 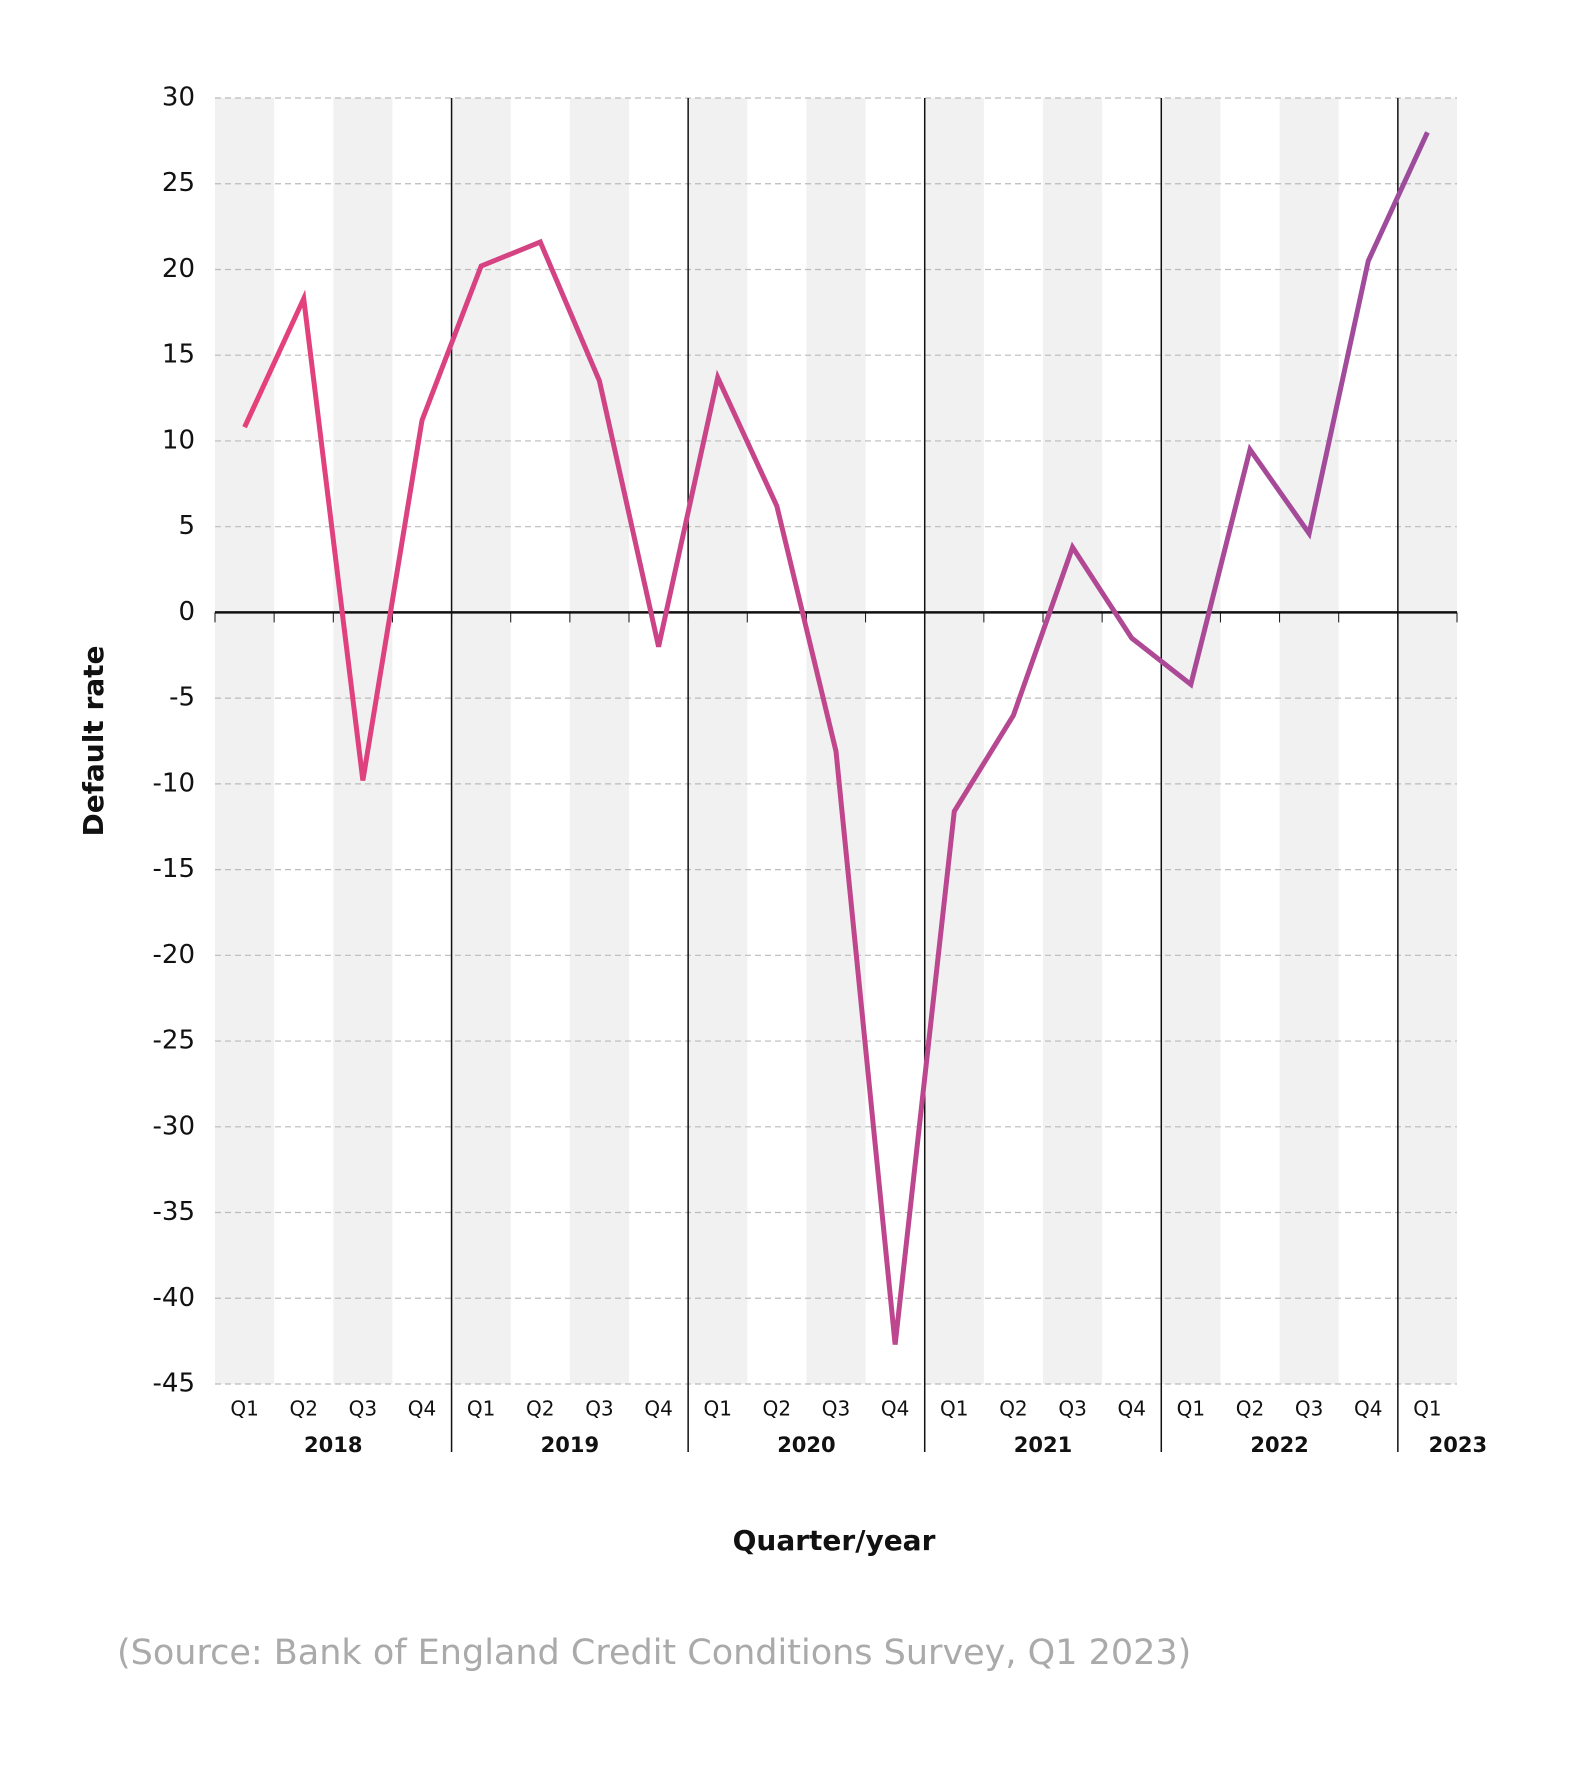 I want to click on y-tick-label: 15, so click(x=178, y=355).